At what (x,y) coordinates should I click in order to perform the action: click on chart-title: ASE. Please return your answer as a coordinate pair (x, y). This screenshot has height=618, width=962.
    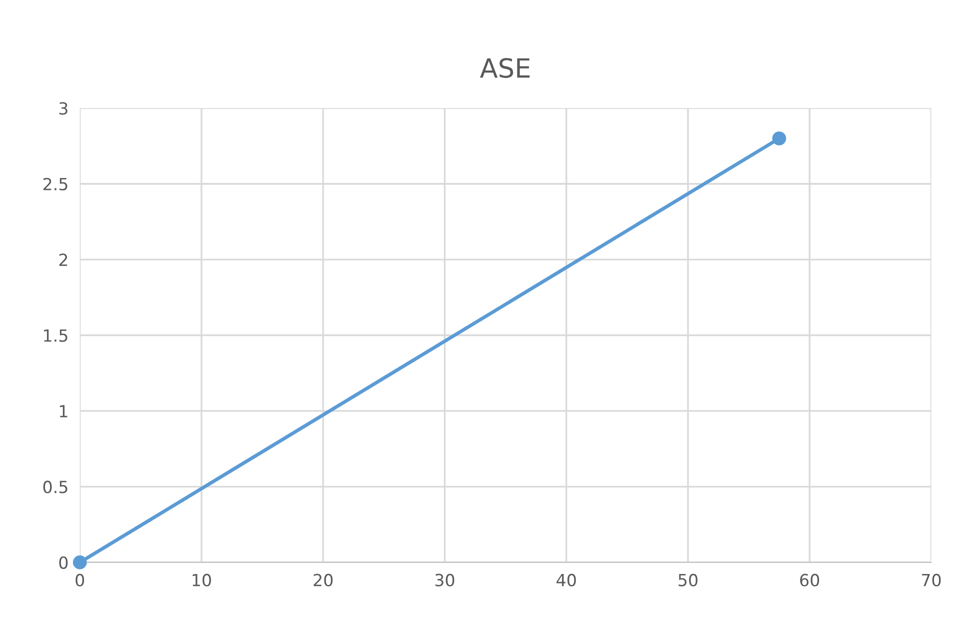
    Looking at the image, I should click on (505, 68).